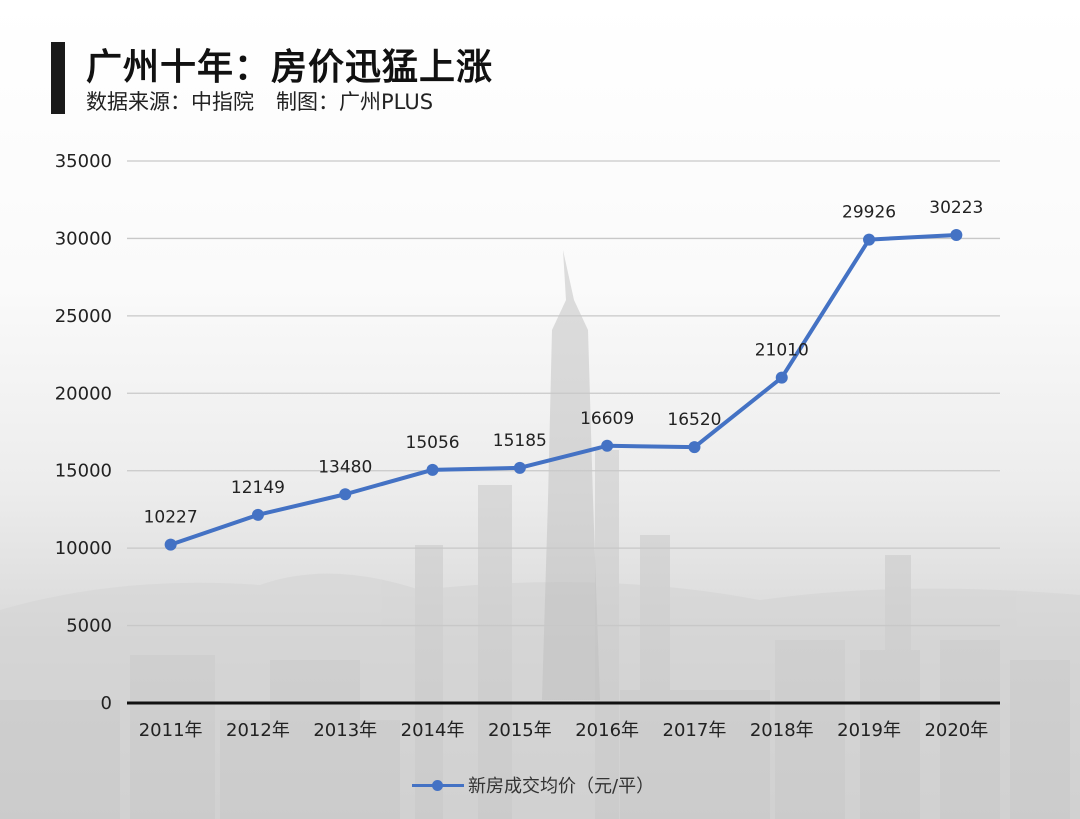 This screenshot has height=819, width=1080. What do you see at coordinates (355, 102) in the screenshot?
I see `author-label: 制图：广州PLUS` at bounding box center [355, 102].